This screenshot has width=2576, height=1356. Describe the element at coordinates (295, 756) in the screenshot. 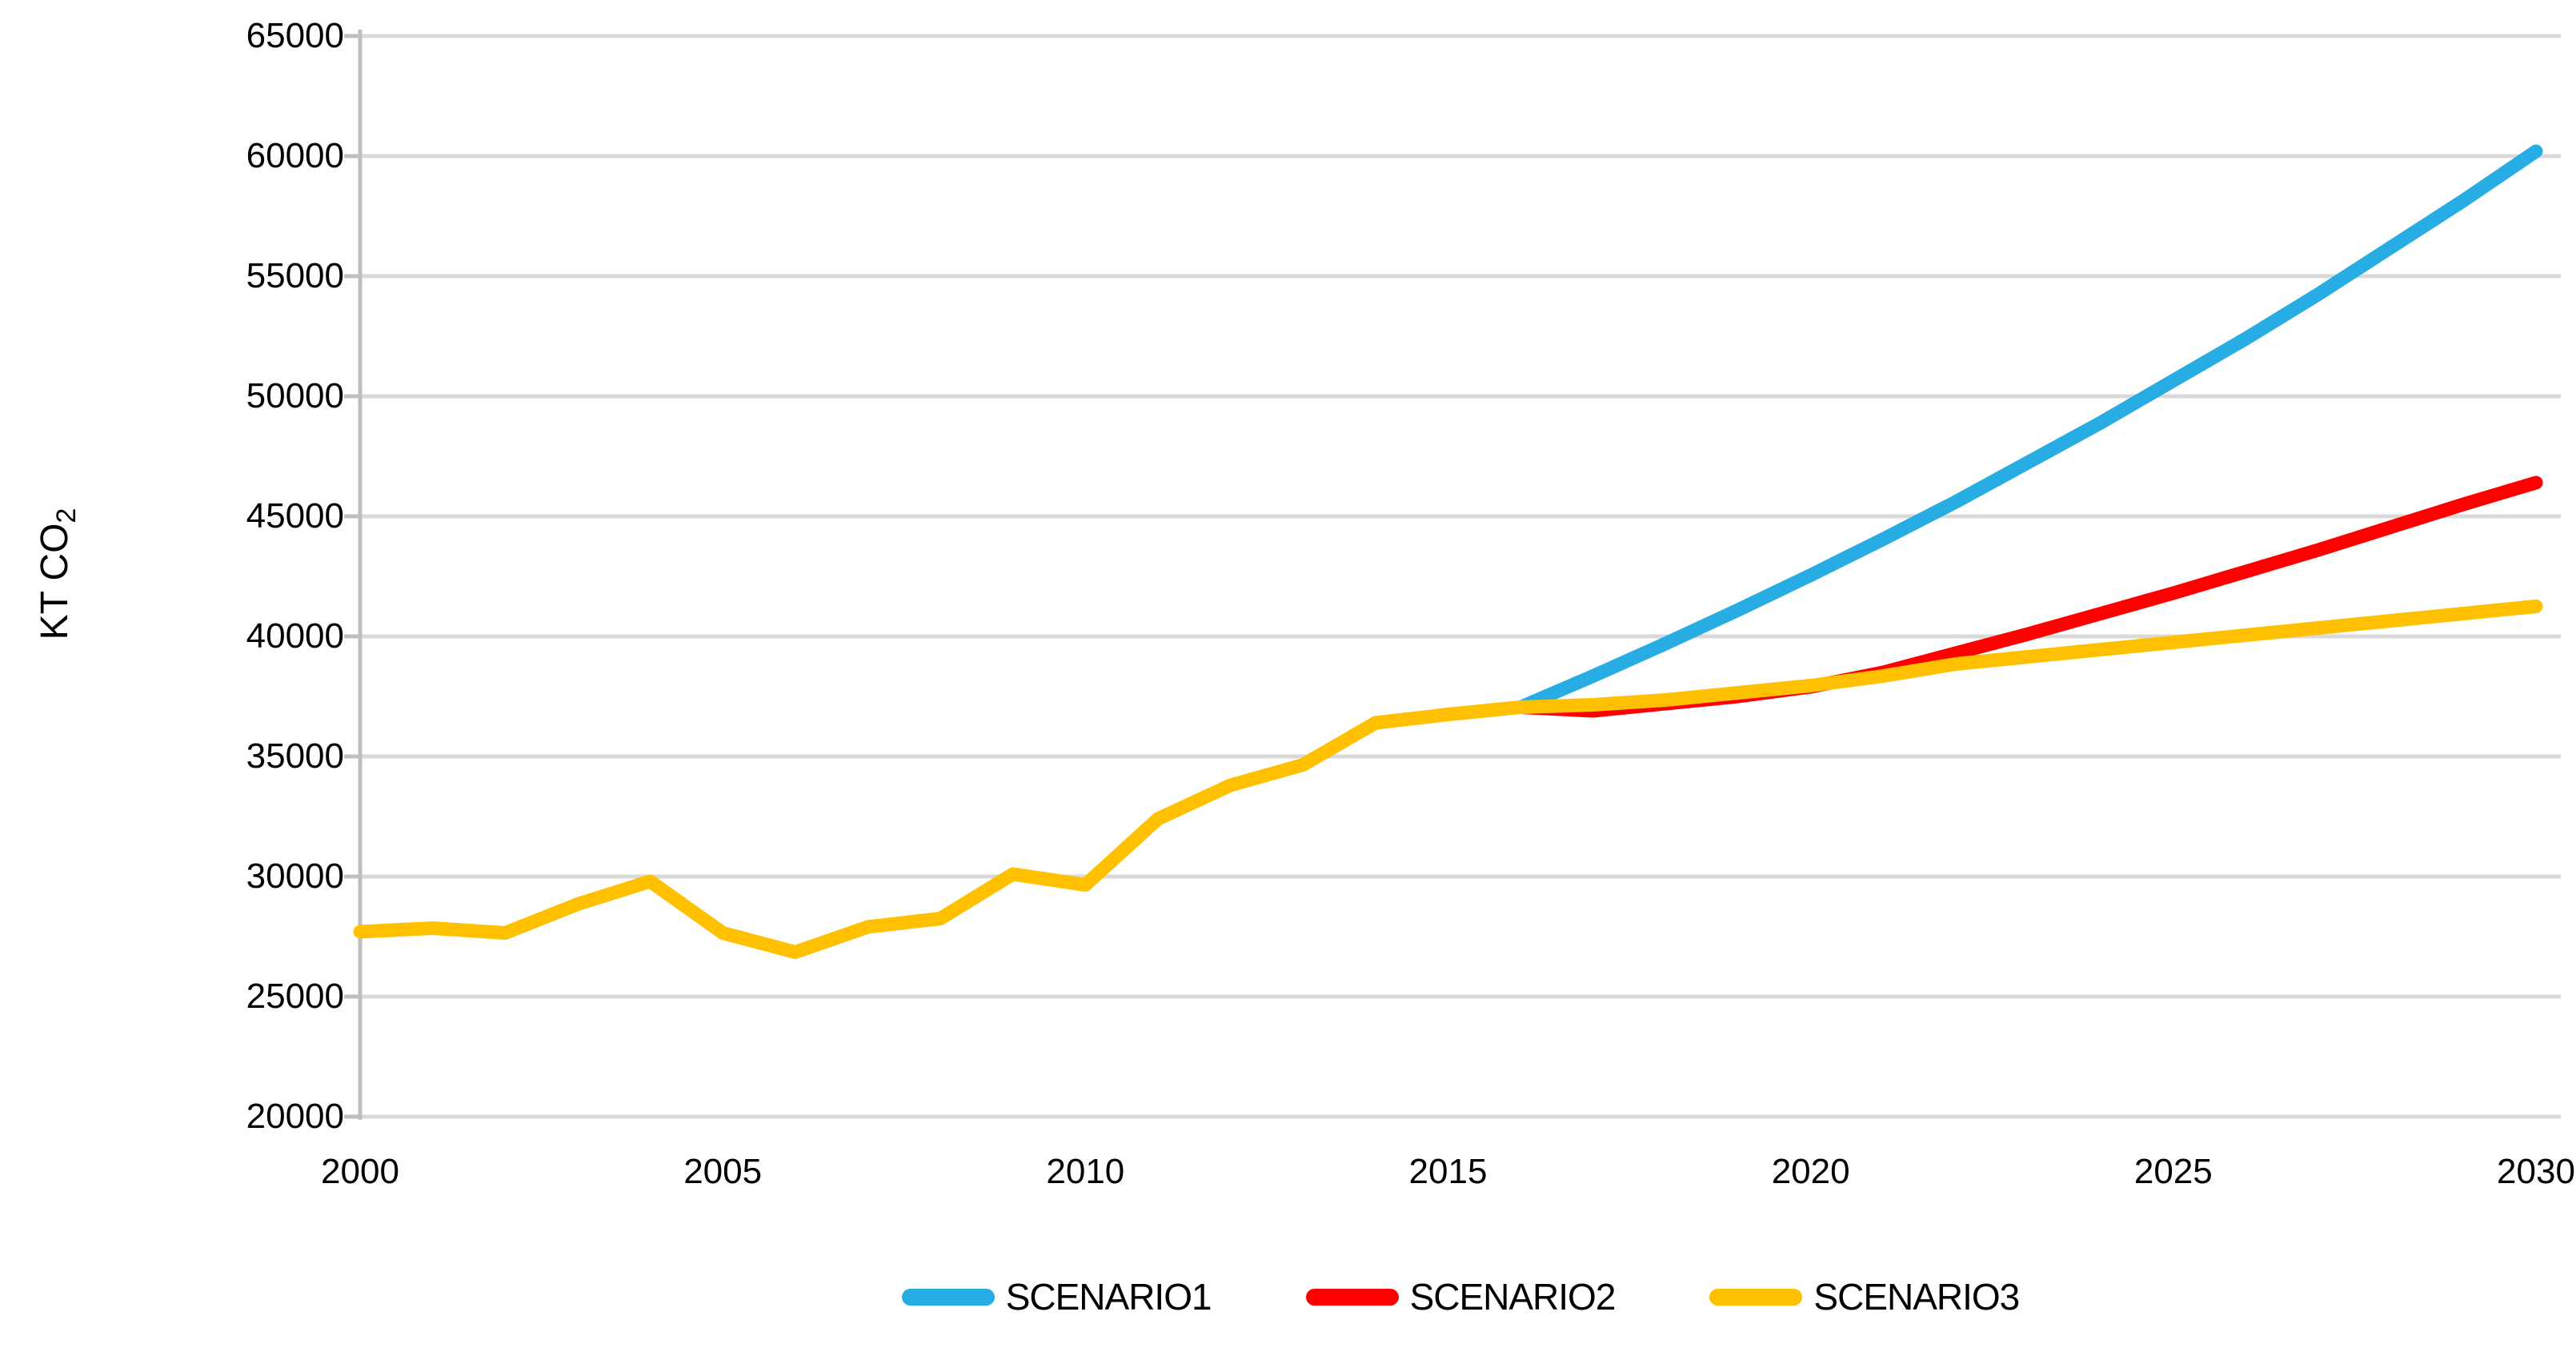

I see `y-tick-label-35000: 35000` at that location.